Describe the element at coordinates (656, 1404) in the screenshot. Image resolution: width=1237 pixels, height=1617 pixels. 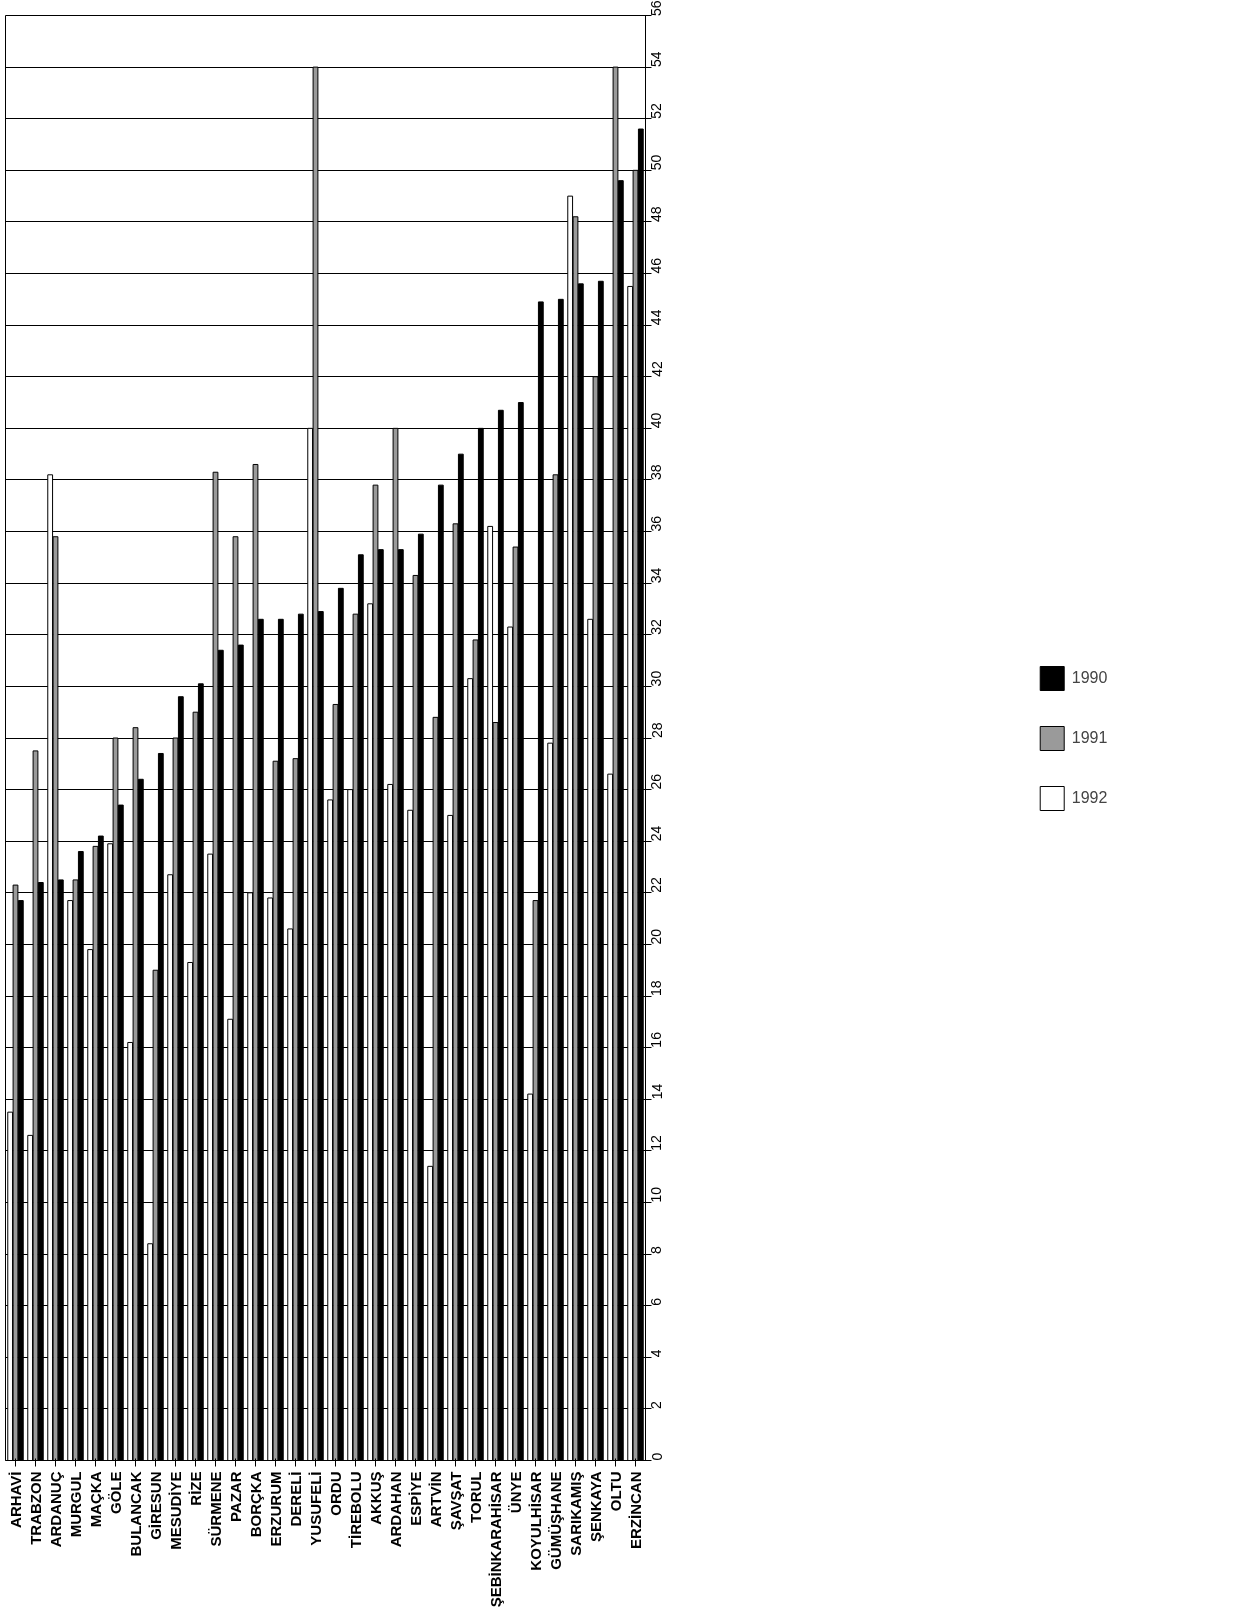
I see `y-tick-label: 2` at that location.